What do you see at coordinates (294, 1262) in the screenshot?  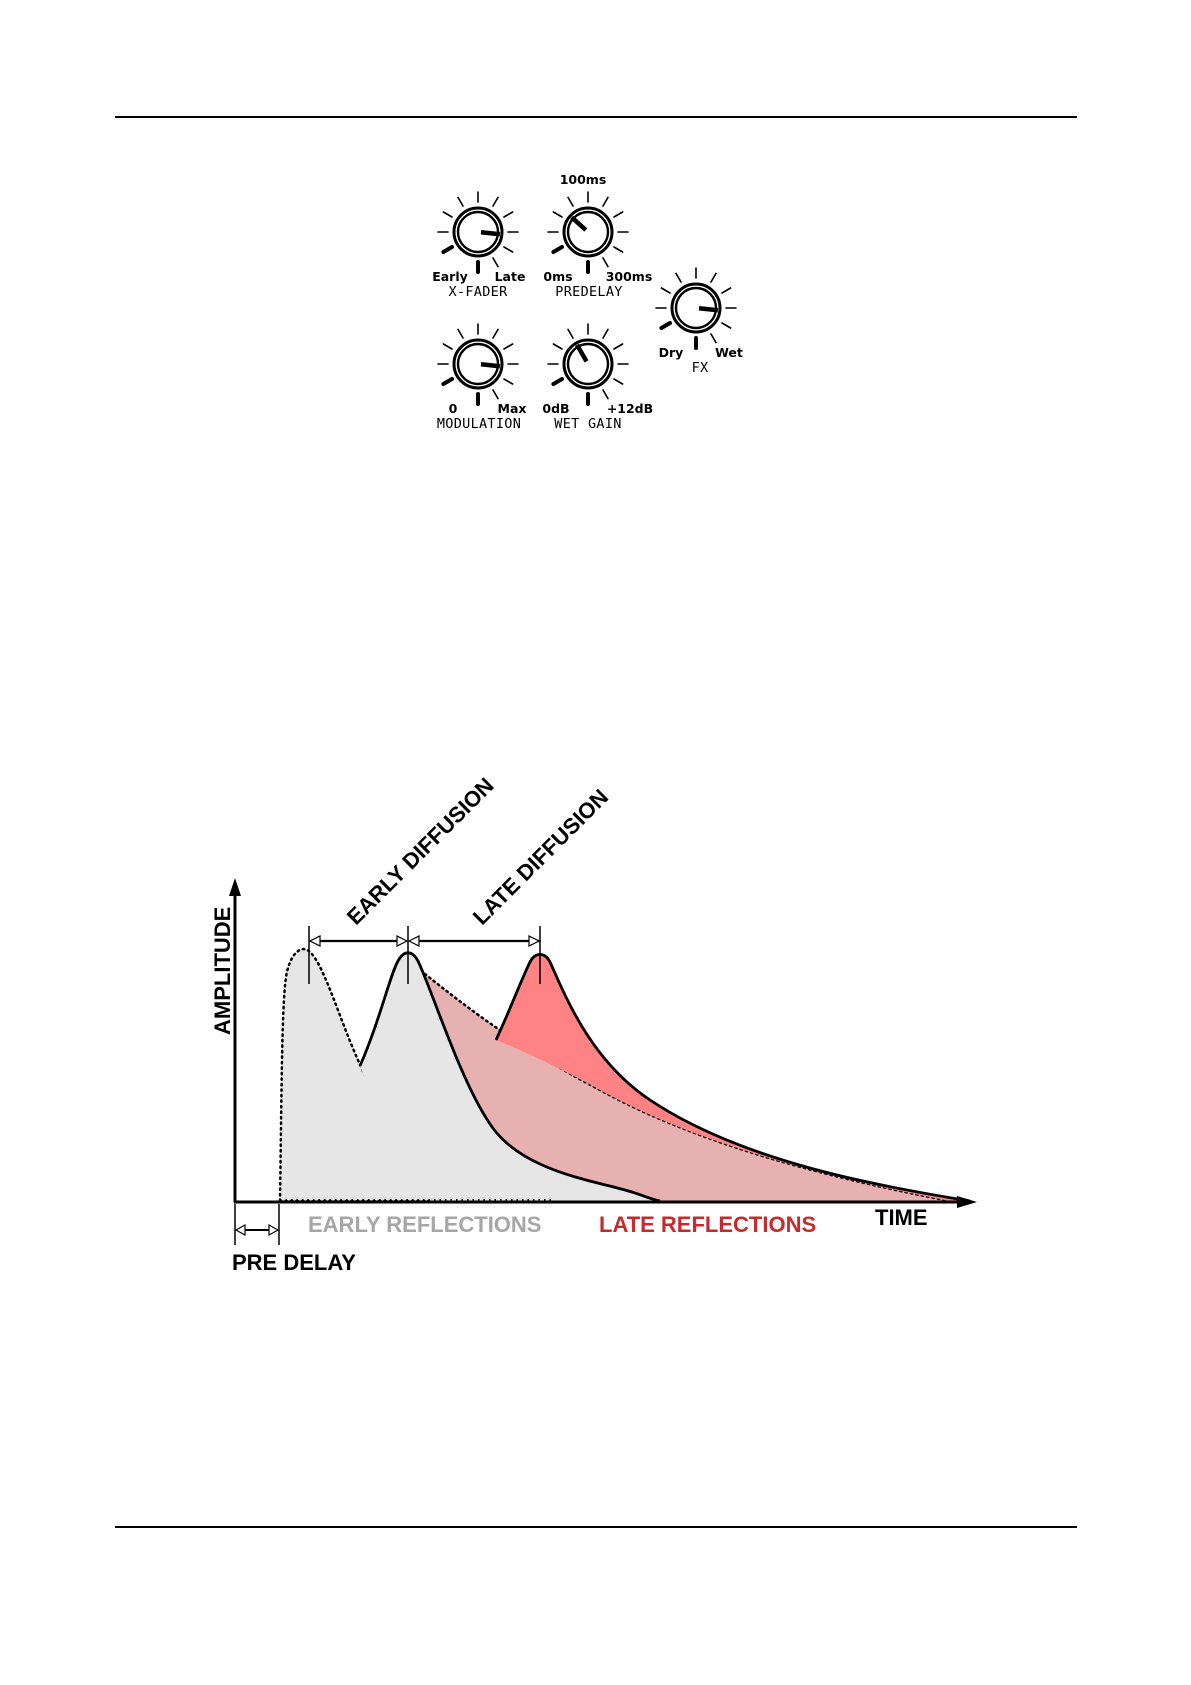 I see `pre-delay-label: PRE DELAY` at bounding box center [294, 1262].